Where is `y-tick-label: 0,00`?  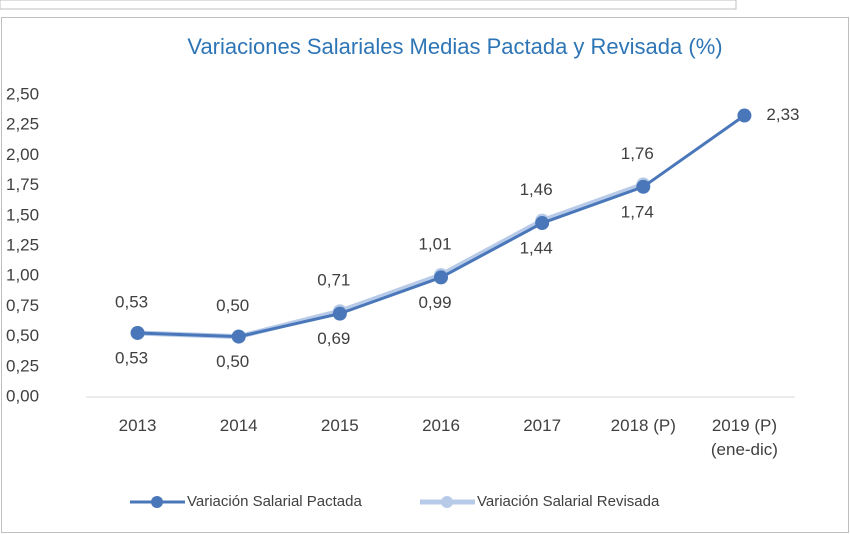
y-tick-label: 0,00 is located at coordinates (22, 395).